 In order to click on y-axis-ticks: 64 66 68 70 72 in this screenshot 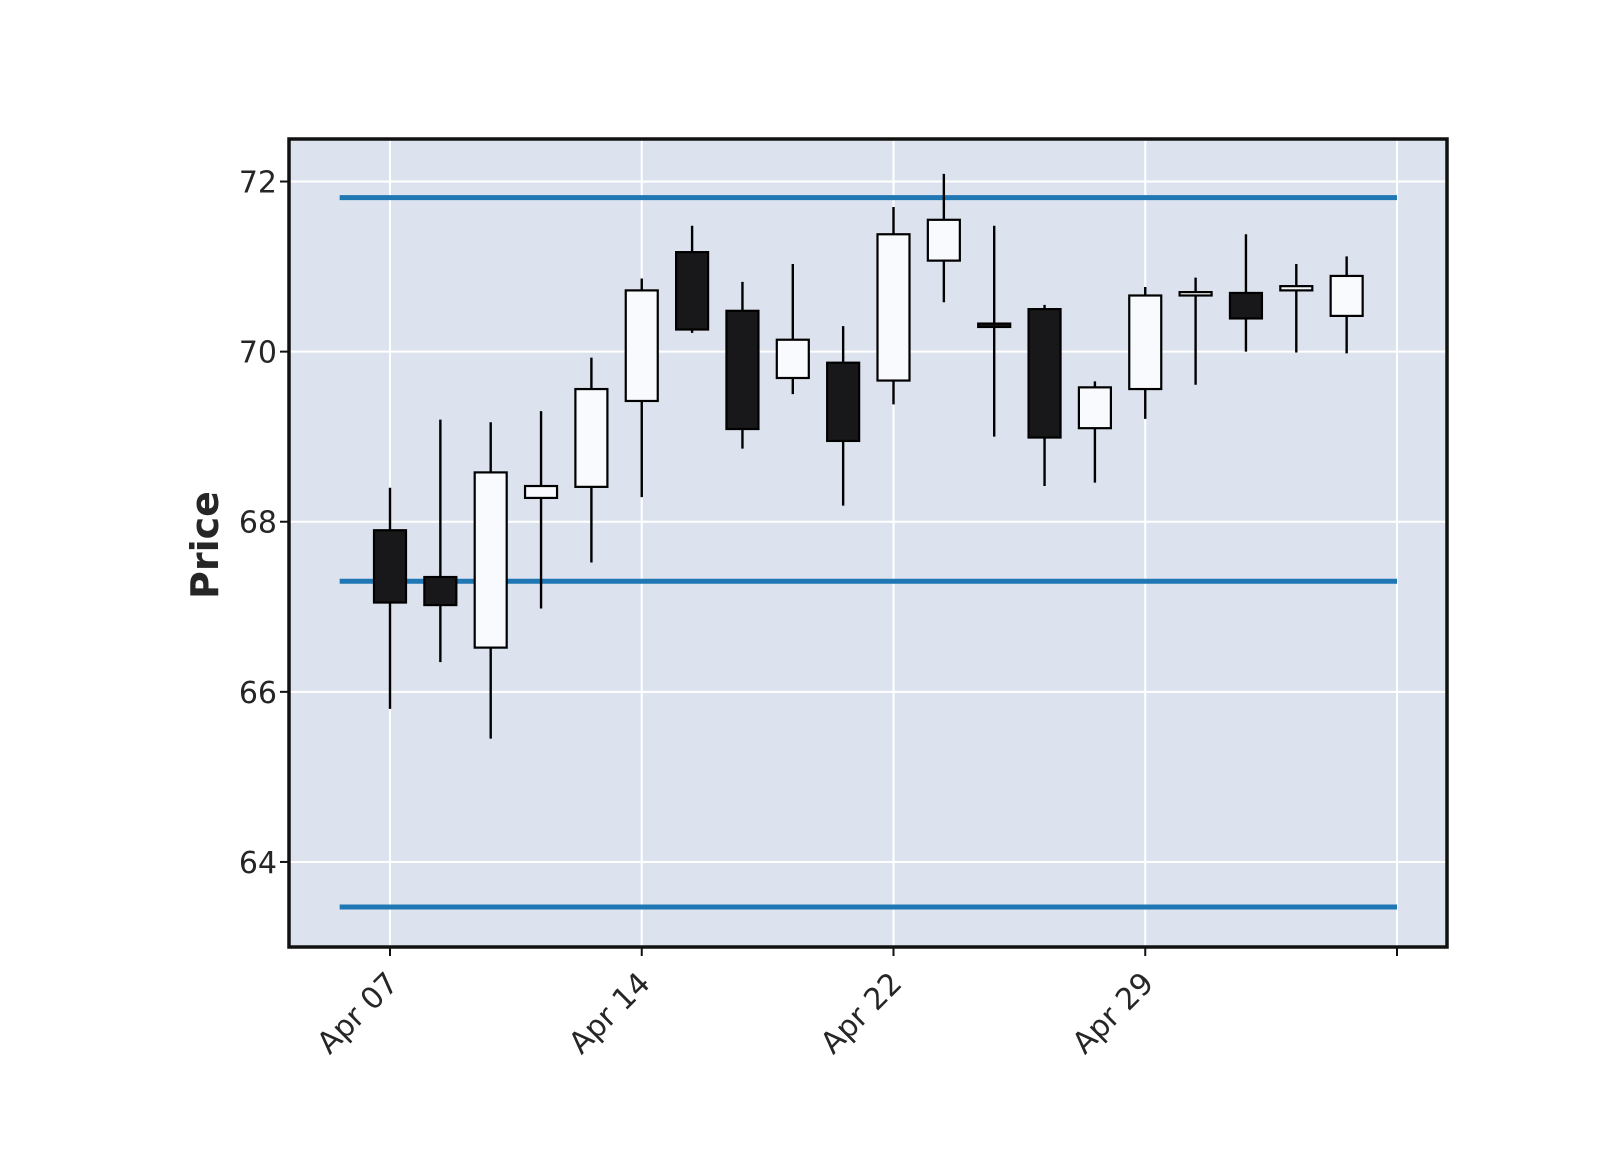, I will do `click(264, 523)`.